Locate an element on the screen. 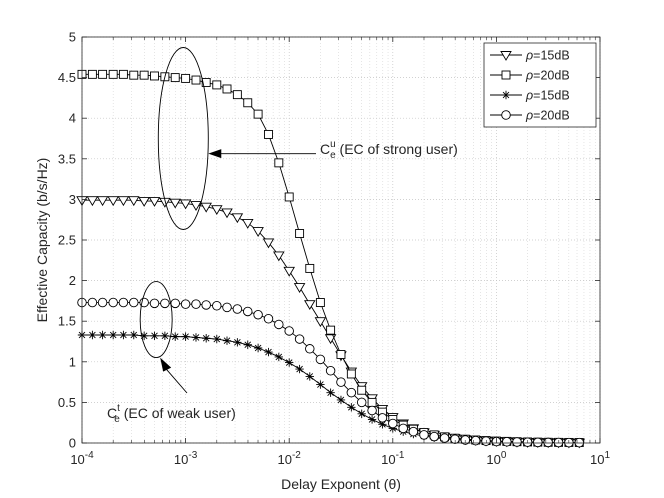  legend-entry: ρ=20dB is located at coordinates (530, 116).